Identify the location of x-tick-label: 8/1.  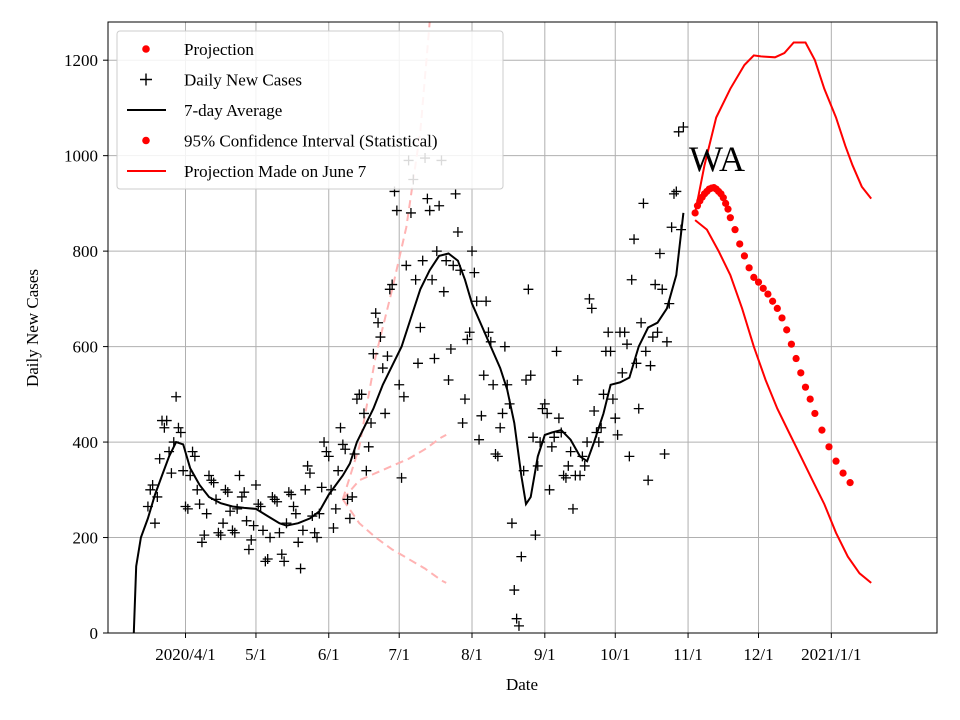
(472, 654).